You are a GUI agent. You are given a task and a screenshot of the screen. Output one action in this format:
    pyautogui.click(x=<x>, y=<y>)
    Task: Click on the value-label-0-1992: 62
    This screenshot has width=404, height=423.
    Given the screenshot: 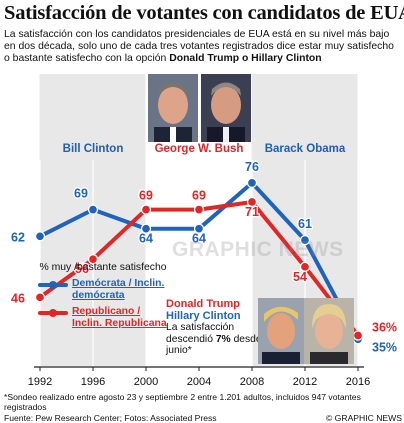 What is the action you would take?
    pyautogui.click(x=18, y=237)
    